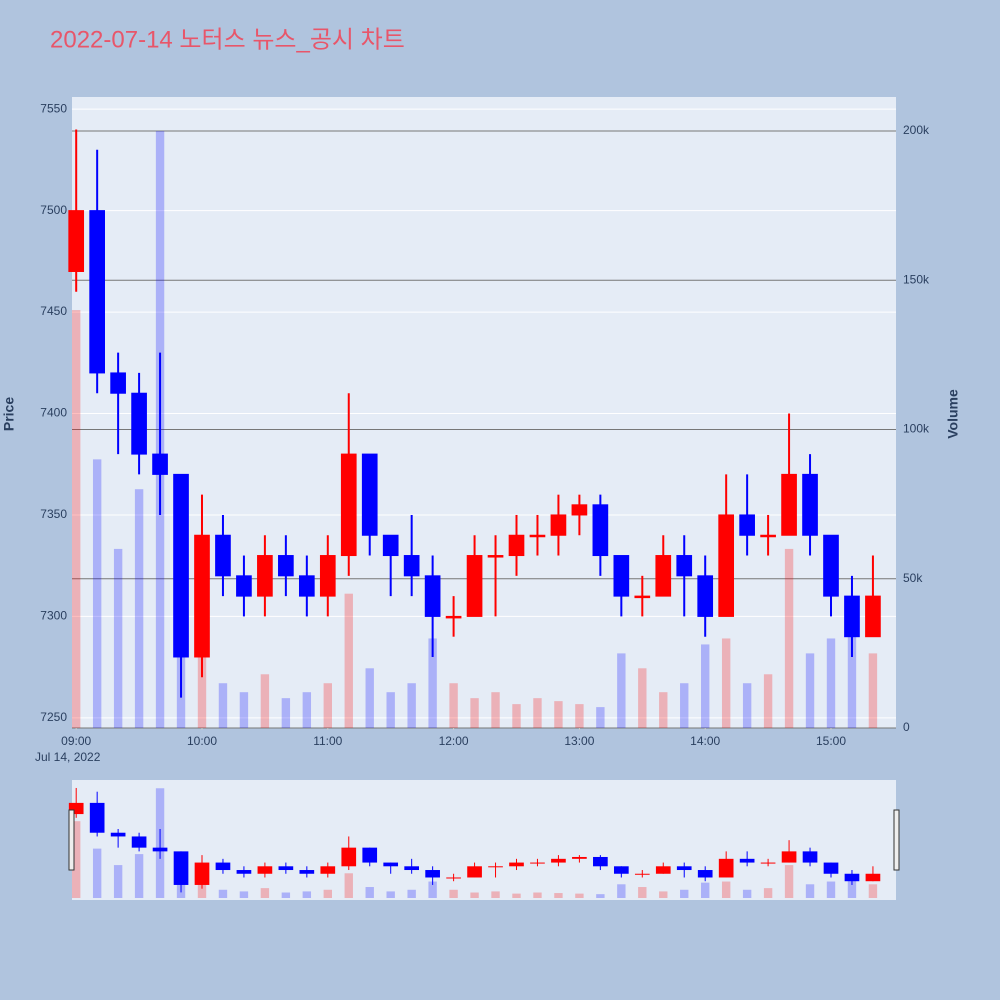 This screenshot has width=1000, height=1000. I want to click on y-tick-label: 7300, so click(53, 616).